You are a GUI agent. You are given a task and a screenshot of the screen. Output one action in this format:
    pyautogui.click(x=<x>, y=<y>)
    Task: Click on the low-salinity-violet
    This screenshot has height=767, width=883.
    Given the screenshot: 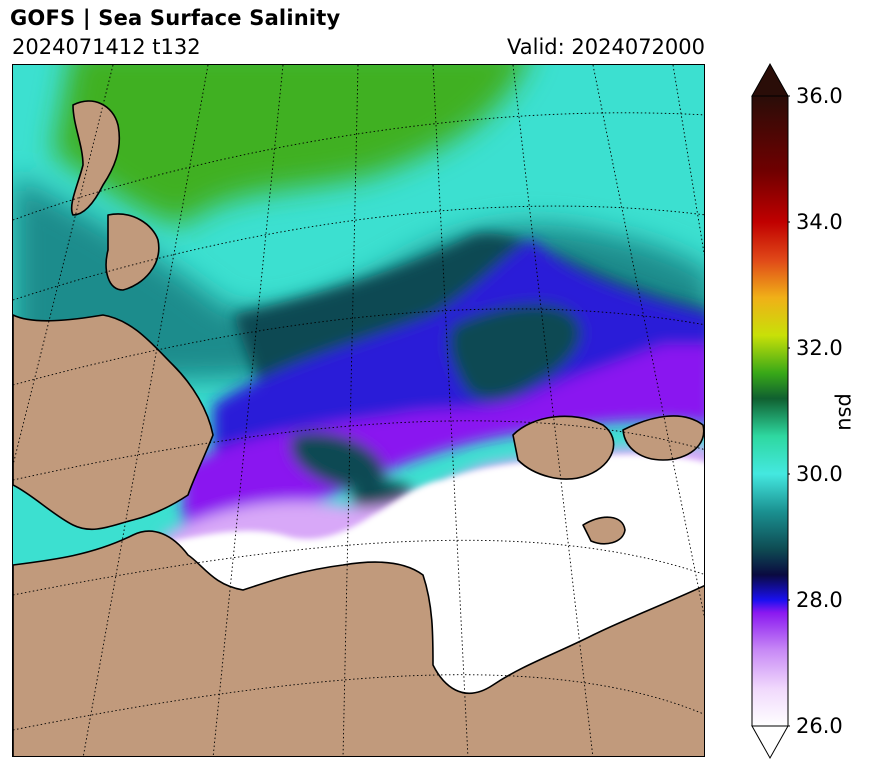 What is the action you would take?
    pyautogui.click(x=443, y=440)
    